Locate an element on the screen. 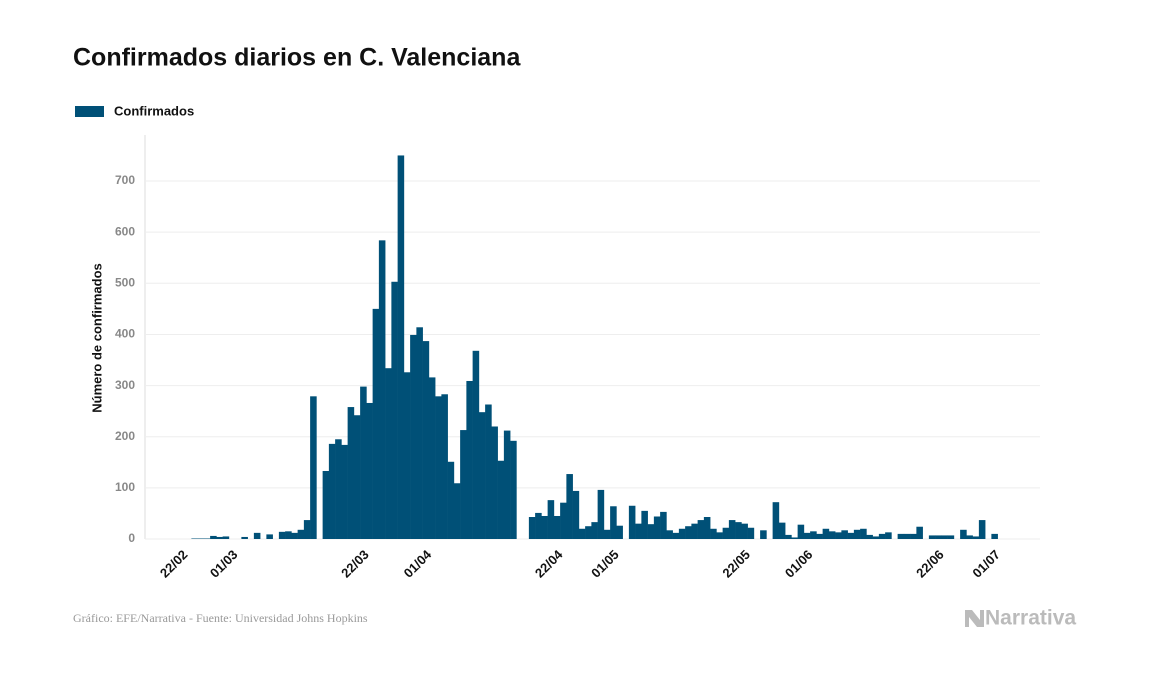  y-tick-label: 200 is located at coordinates (125, 436).